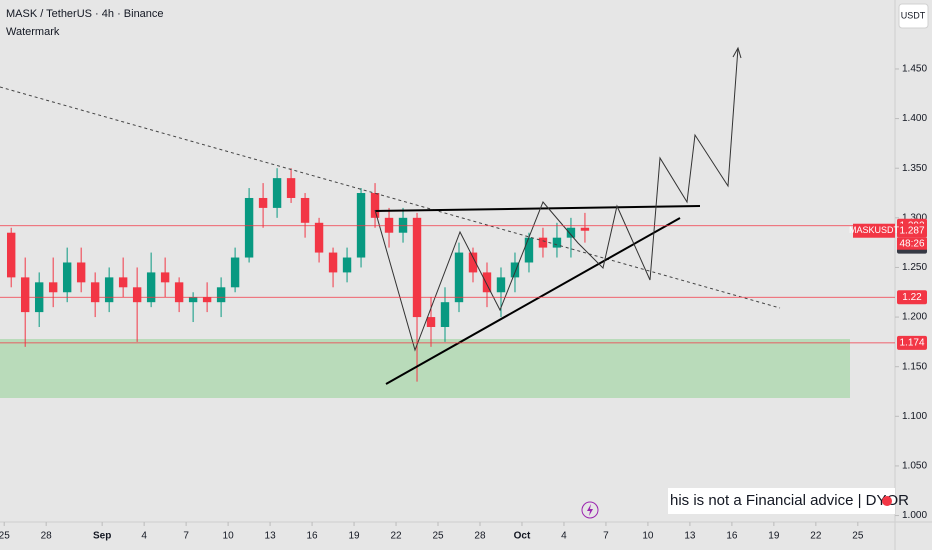 This screenshot has height=550, width=932. What do you see at coordinates (887, 501) in the screenshot?
I see `footer-icon` at bounding box center [887, 501].